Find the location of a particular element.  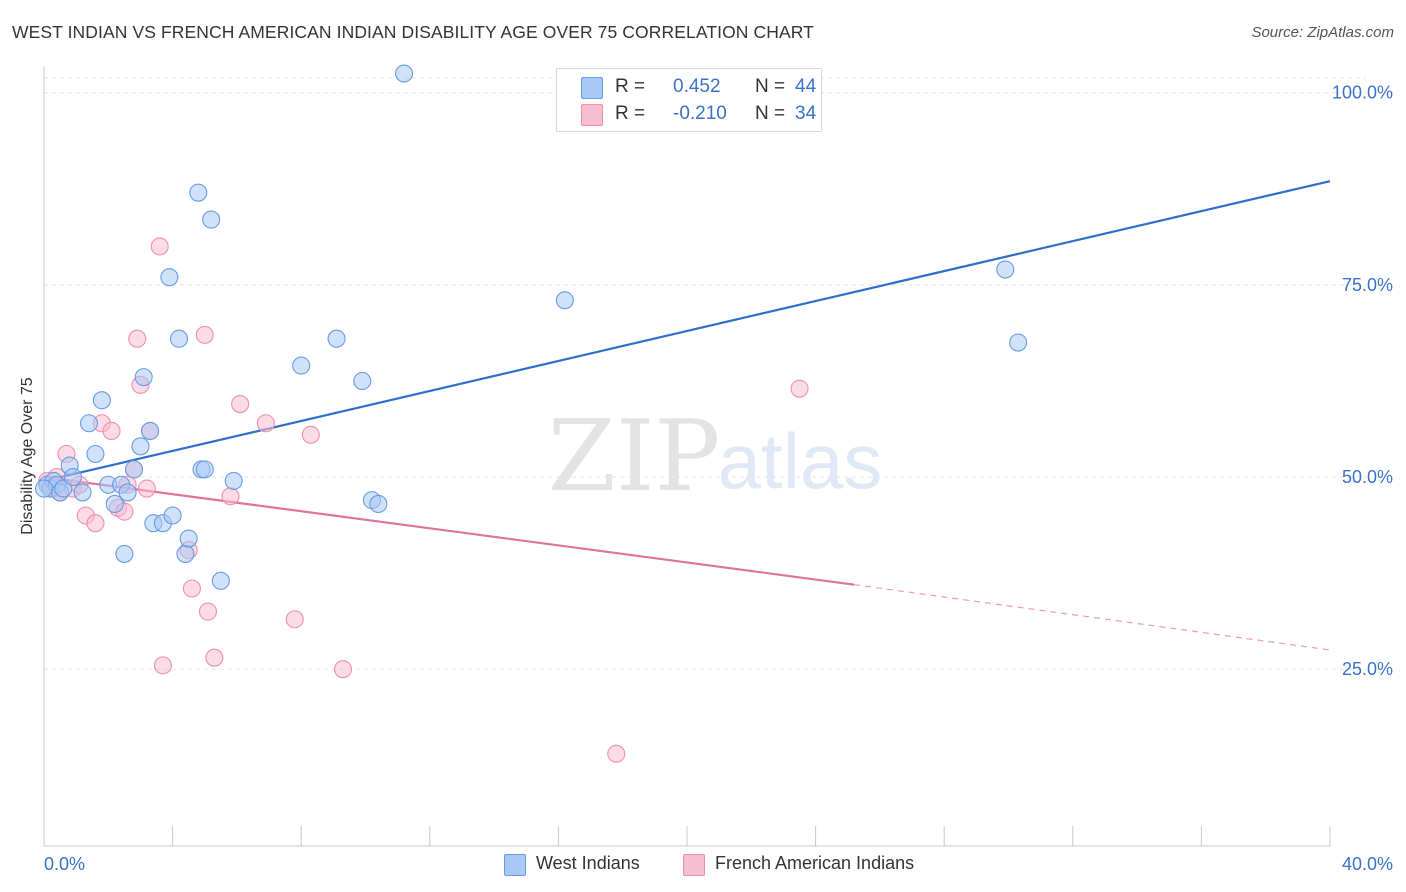

x-tick-label: 40.0% is located at coordinates (1367, 864).